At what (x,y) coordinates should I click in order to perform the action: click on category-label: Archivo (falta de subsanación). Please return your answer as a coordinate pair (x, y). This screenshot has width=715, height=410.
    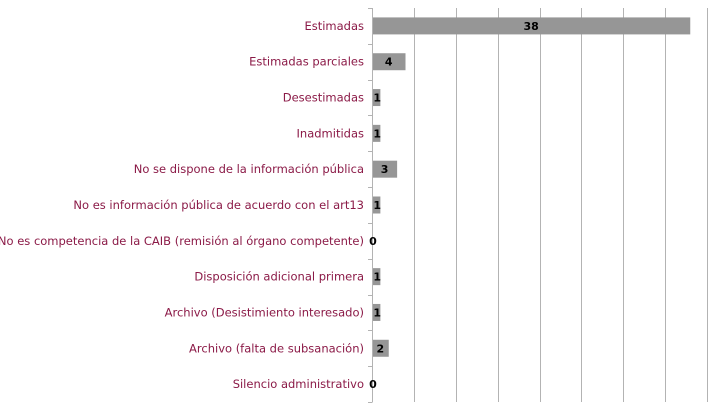
    Looking at the image, I should click on (276, 348).